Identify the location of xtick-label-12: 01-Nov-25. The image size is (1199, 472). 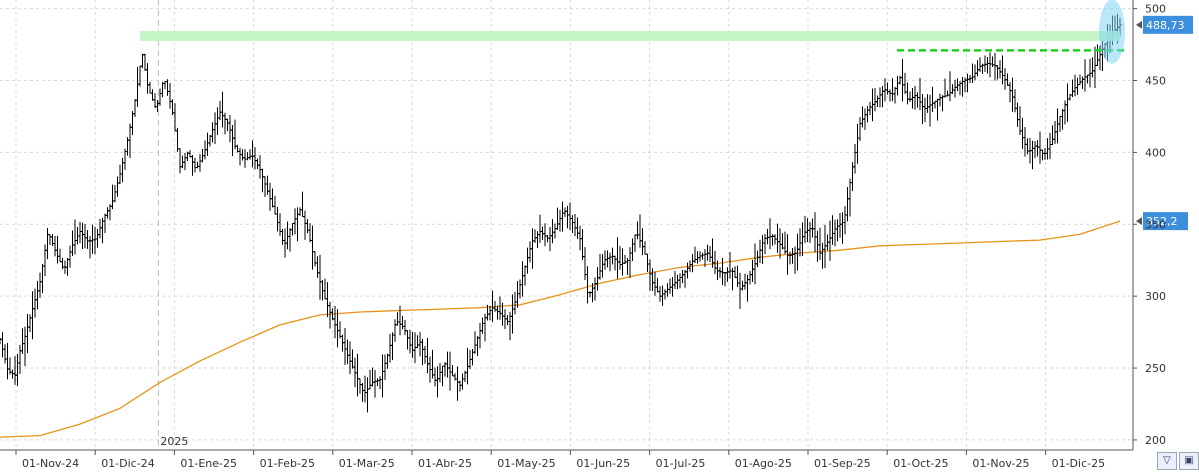
(1000, 463).